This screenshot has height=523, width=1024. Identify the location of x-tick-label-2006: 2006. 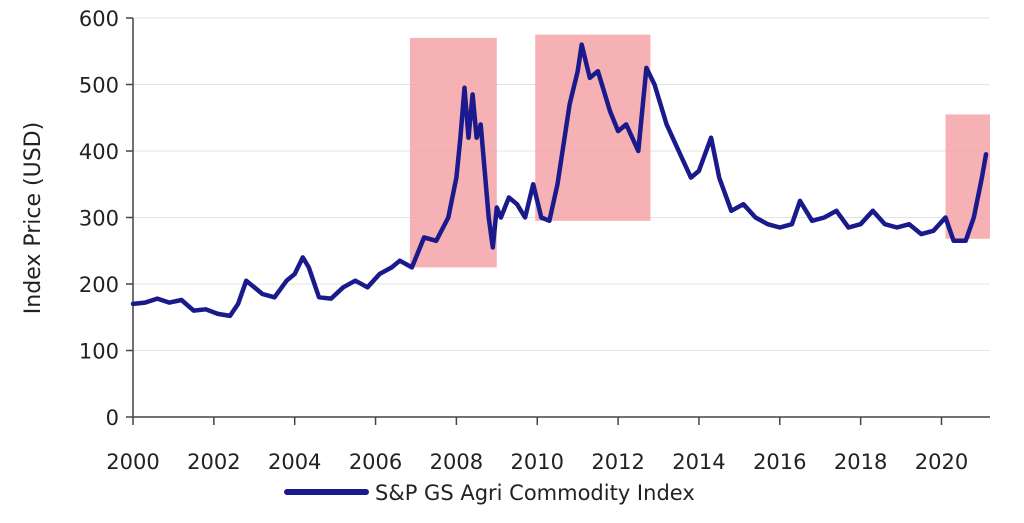
(375, 462).